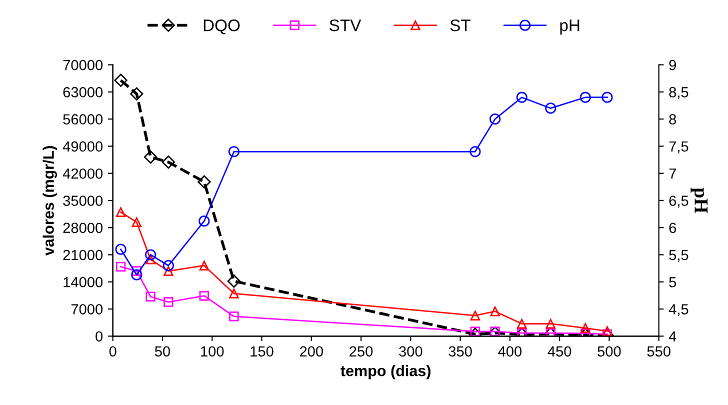 The image size is (728, 405). What do you see at coordinates (385, 372) in the screenshot?
I see `x-axis-title: tempo (dias)` at bounding box center [385, 372].